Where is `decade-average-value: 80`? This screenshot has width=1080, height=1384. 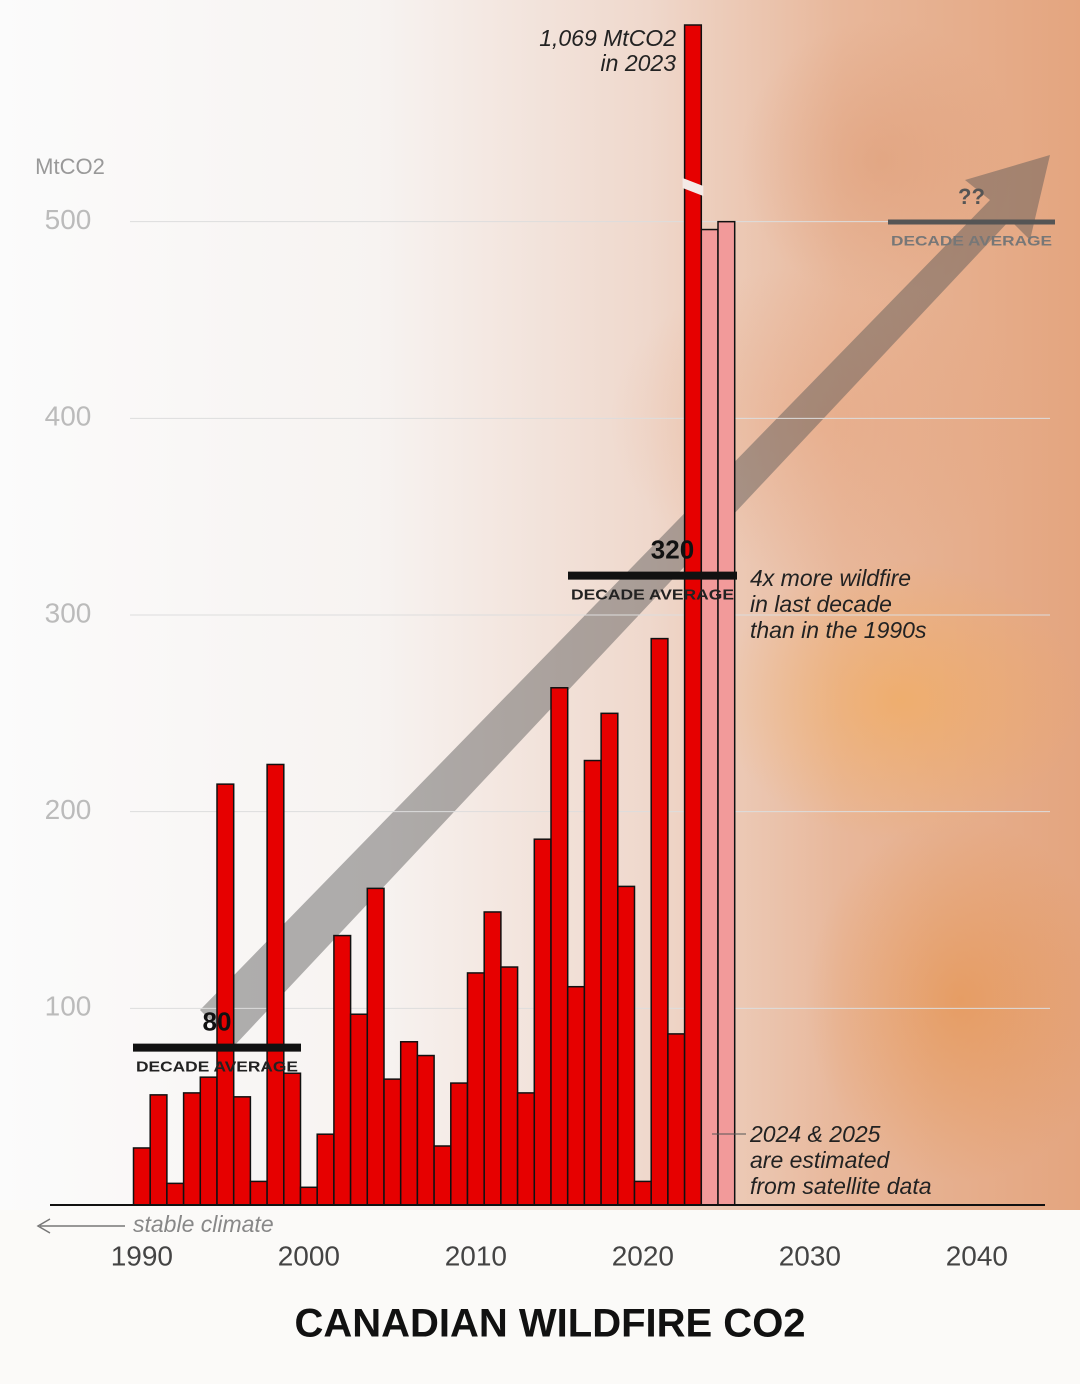 decade-average-value: 80 is located at coordinates (217, 1022).